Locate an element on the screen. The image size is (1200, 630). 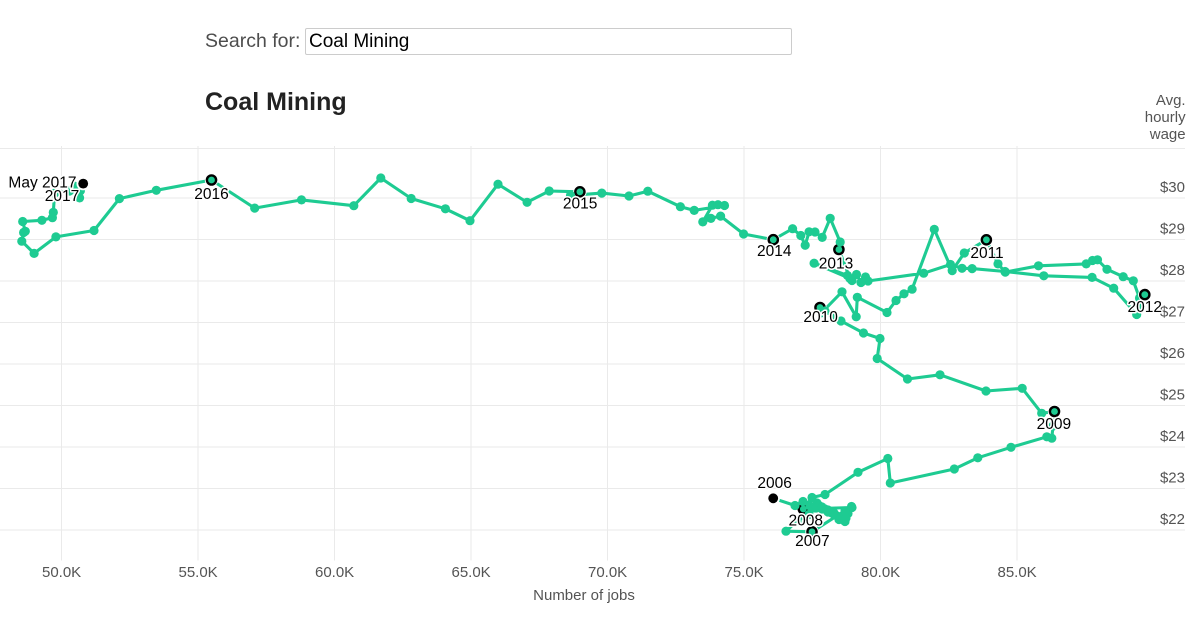
svg-text: 75.0K is located at coordinates (743, 572).